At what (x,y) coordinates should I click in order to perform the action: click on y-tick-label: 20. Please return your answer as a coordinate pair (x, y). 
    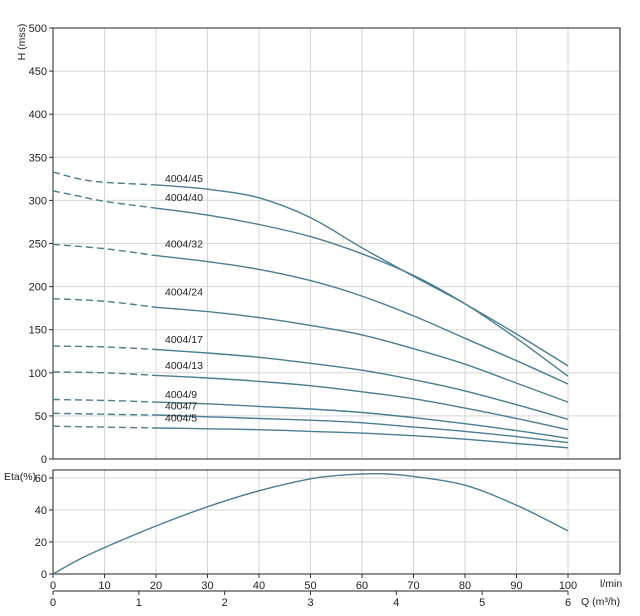
    Looking at the image, I should click on (41, 543).